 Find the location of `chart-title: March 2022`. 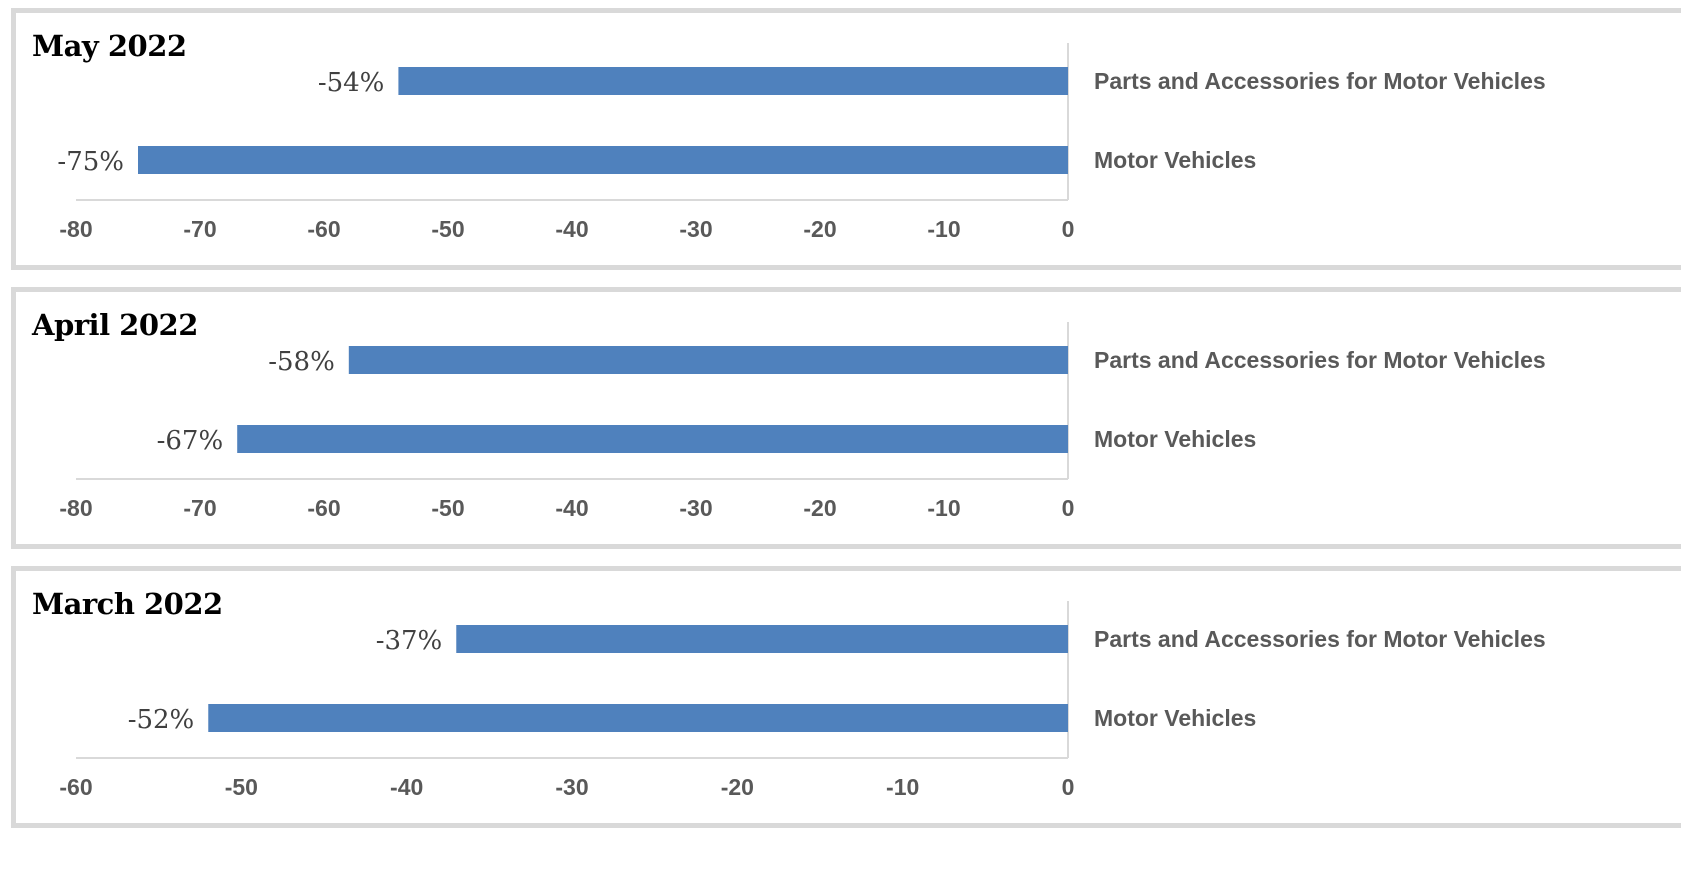

chart-title: March 2022 is located at coordinates (127, 604).